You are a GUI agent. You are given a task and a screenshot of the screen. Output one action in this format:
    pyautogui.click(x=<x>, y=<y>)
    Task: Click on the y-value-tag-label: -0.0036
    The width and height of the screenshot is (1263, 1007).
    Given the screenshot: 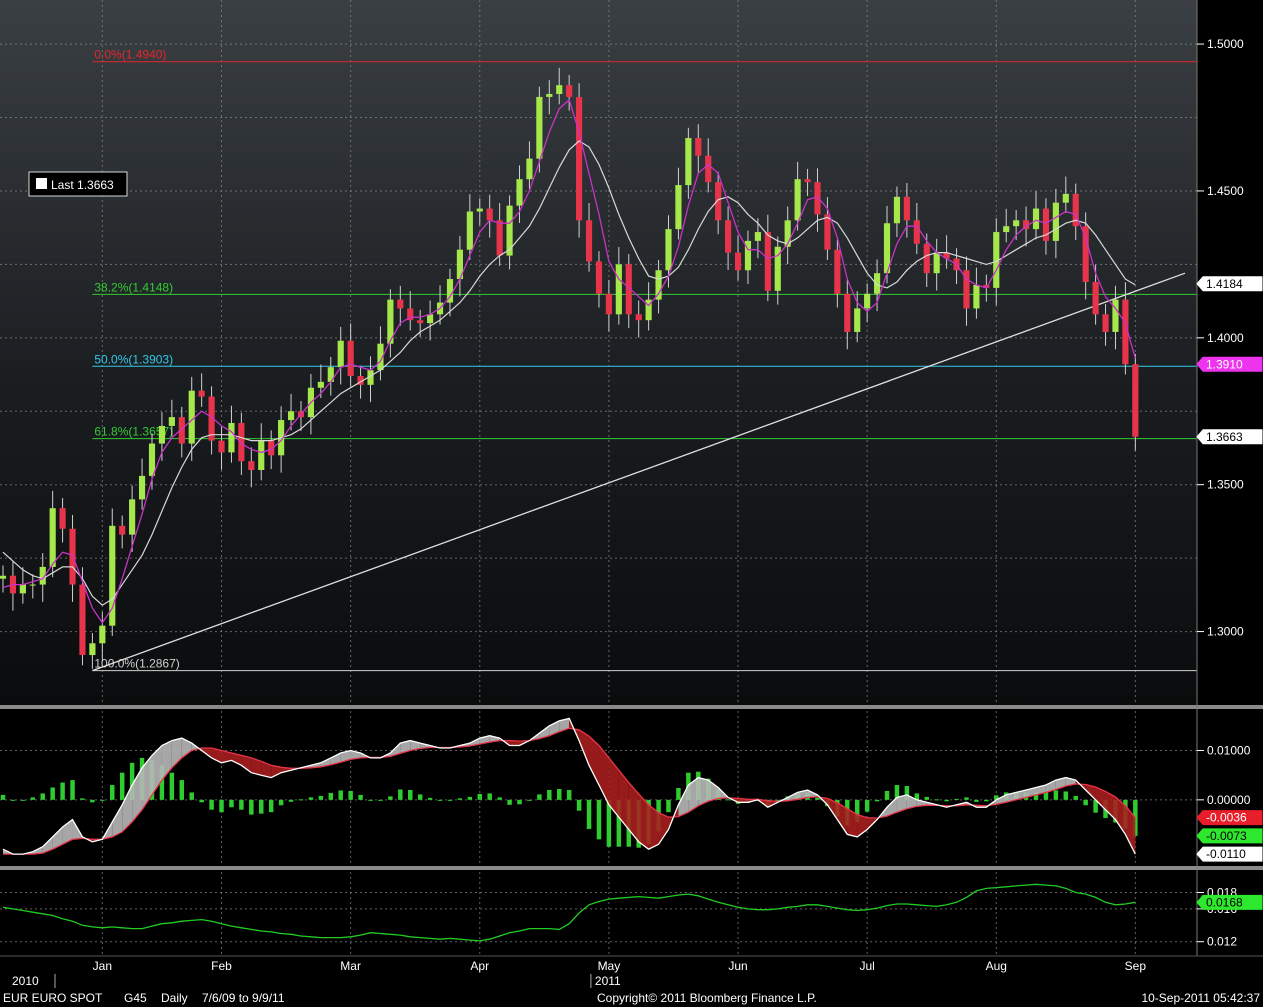 What is the action you would take?
    pyautogui.click(x=1226, y=818)
    